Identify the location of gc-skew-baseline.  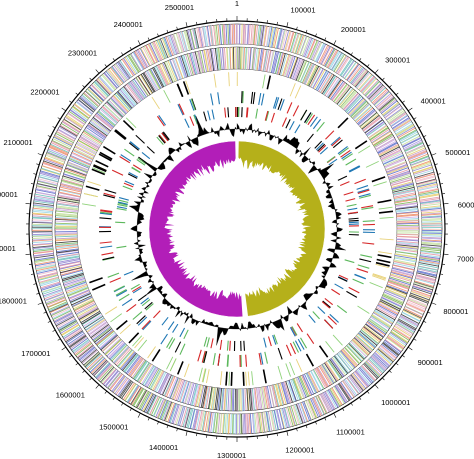
(237, 229).